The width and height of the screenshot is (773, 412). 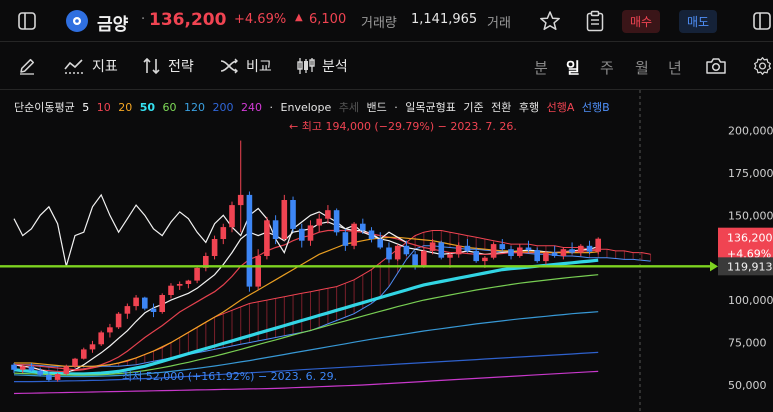 I want to click on analysis-button: 분석, so click(x=322, y=66).